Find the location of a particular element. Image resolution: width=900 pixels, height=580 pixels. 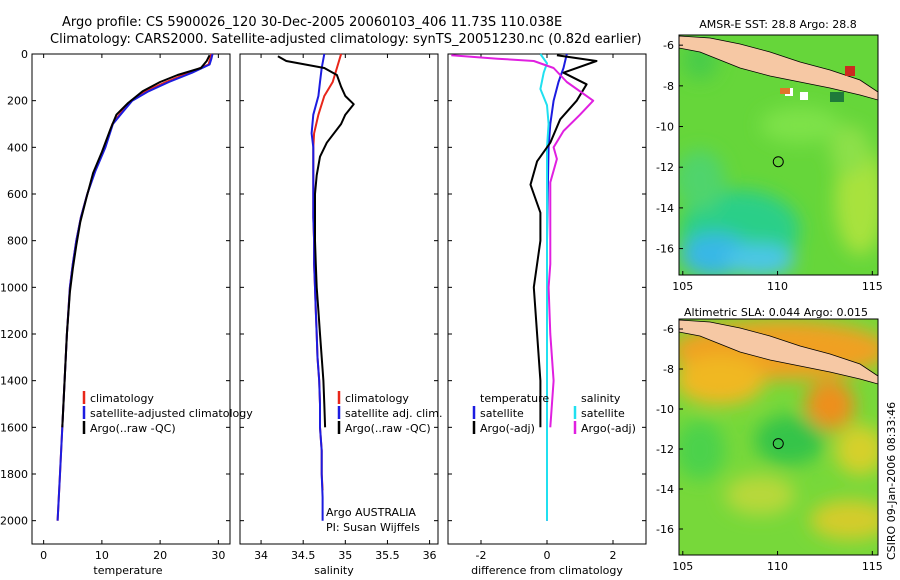

sla-land is located at coordinates (778, 352).